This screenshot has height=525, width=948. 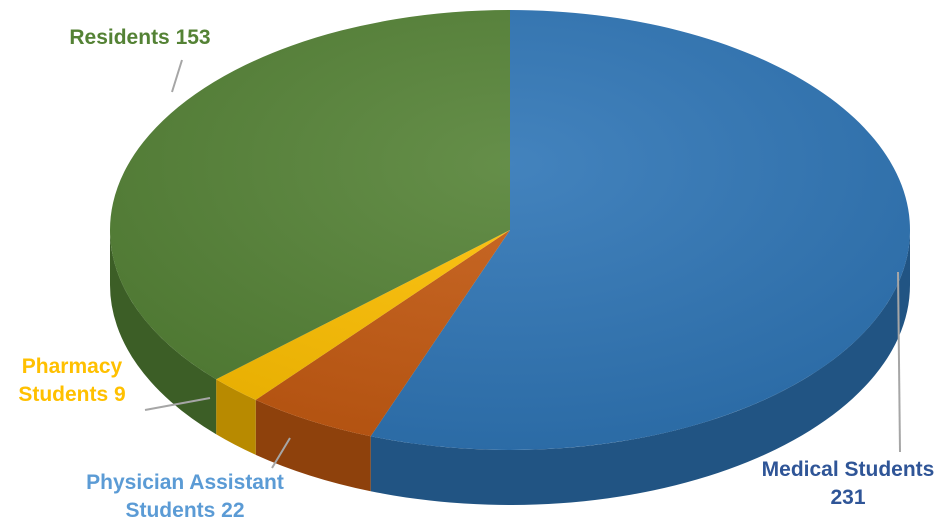 I want to click on leader-line-medical-students, so click(x=899, y=362).